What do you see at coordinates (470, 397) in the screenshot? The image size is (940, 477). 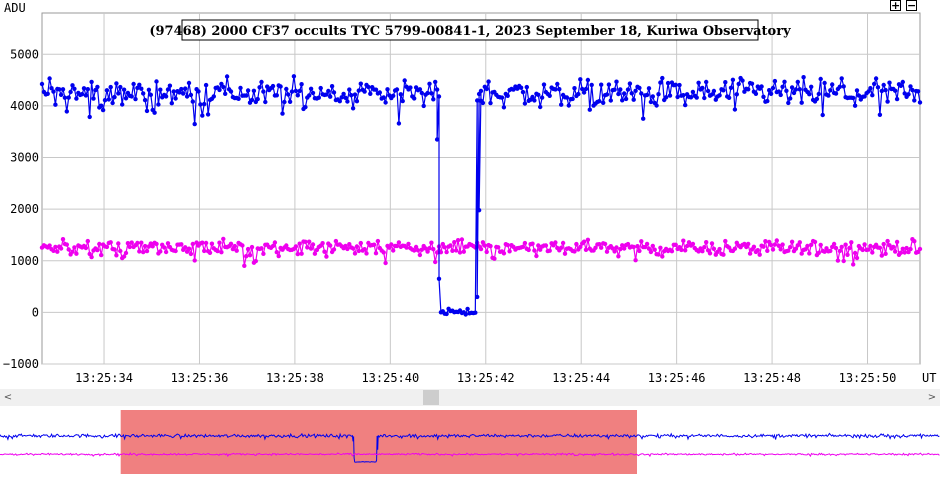 I see `horizontal-scrollbar: < >` at bounding box center [470, 397].